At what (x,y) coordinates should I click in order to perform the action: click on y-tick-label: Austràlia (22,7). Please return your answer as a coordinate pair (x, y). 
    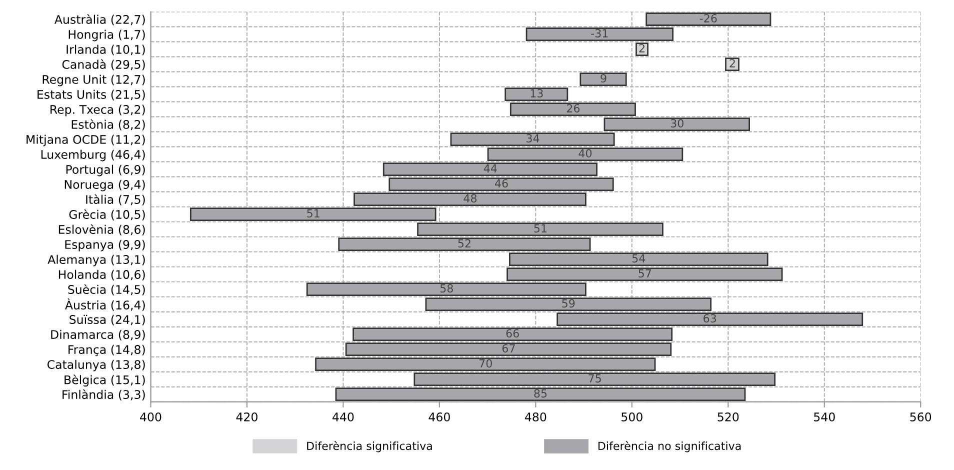
    Looking at the image, I should click on (99, 20).